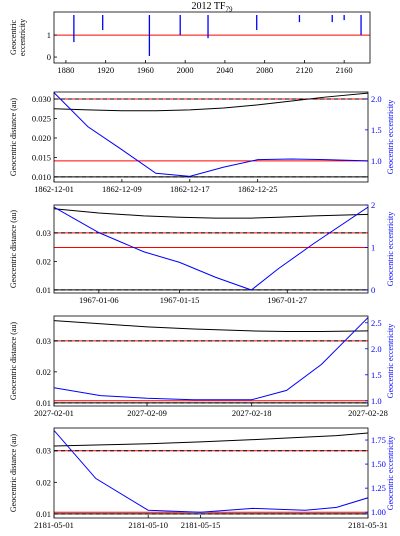 This screenshot has height=536, width=400. Describe the element at coordinates (41, 138) in the screenshot. I see `y-tick-label: 0.020` at that location.